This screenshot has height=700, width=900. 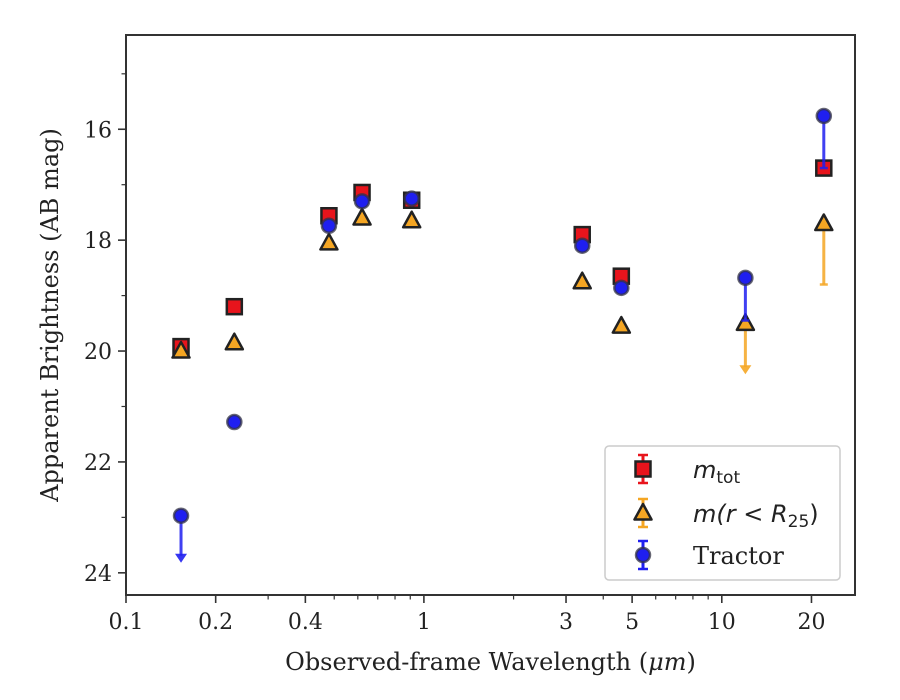 I want to click on y-tick-label: 24, so click(x=98, y=574).